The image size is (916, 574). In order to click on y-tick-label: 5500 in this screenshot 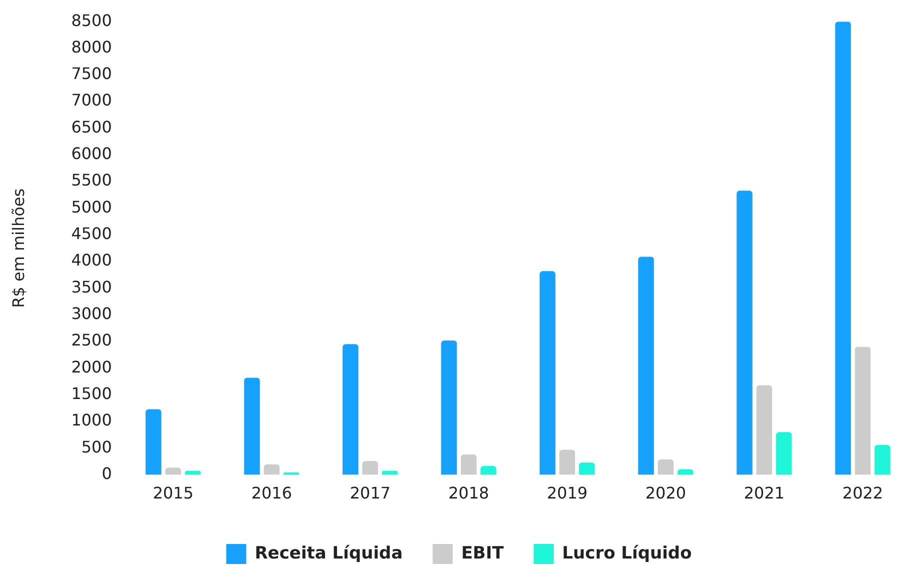, I will do `click(91, 180)`.